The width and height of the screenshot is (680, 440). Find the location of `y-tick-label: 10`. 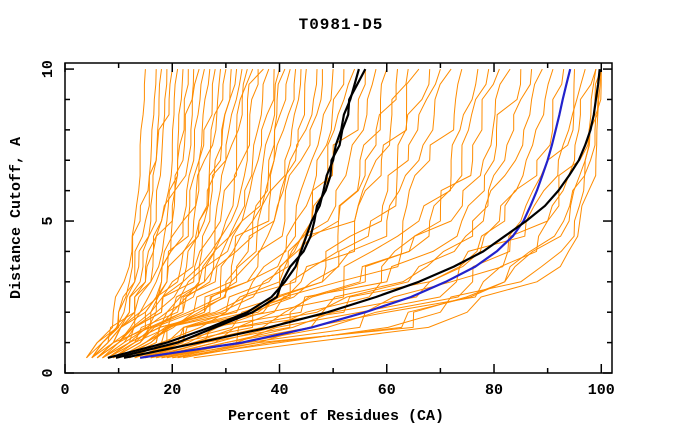

y-tick-label: 10 is located at coordinates (48, 69).